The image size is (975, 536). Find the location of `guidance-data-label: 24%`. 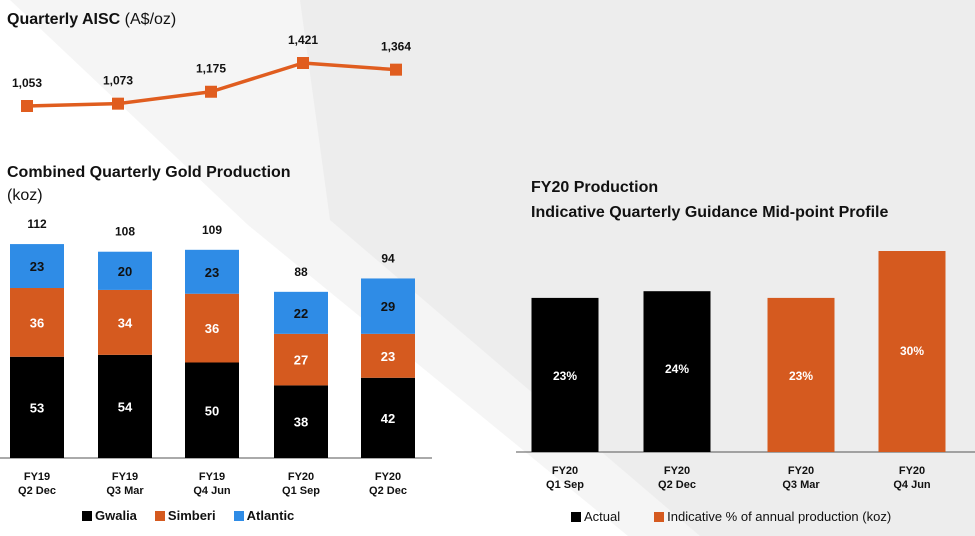

guidance-data-label: 24% is located at coordinates (677, 369).